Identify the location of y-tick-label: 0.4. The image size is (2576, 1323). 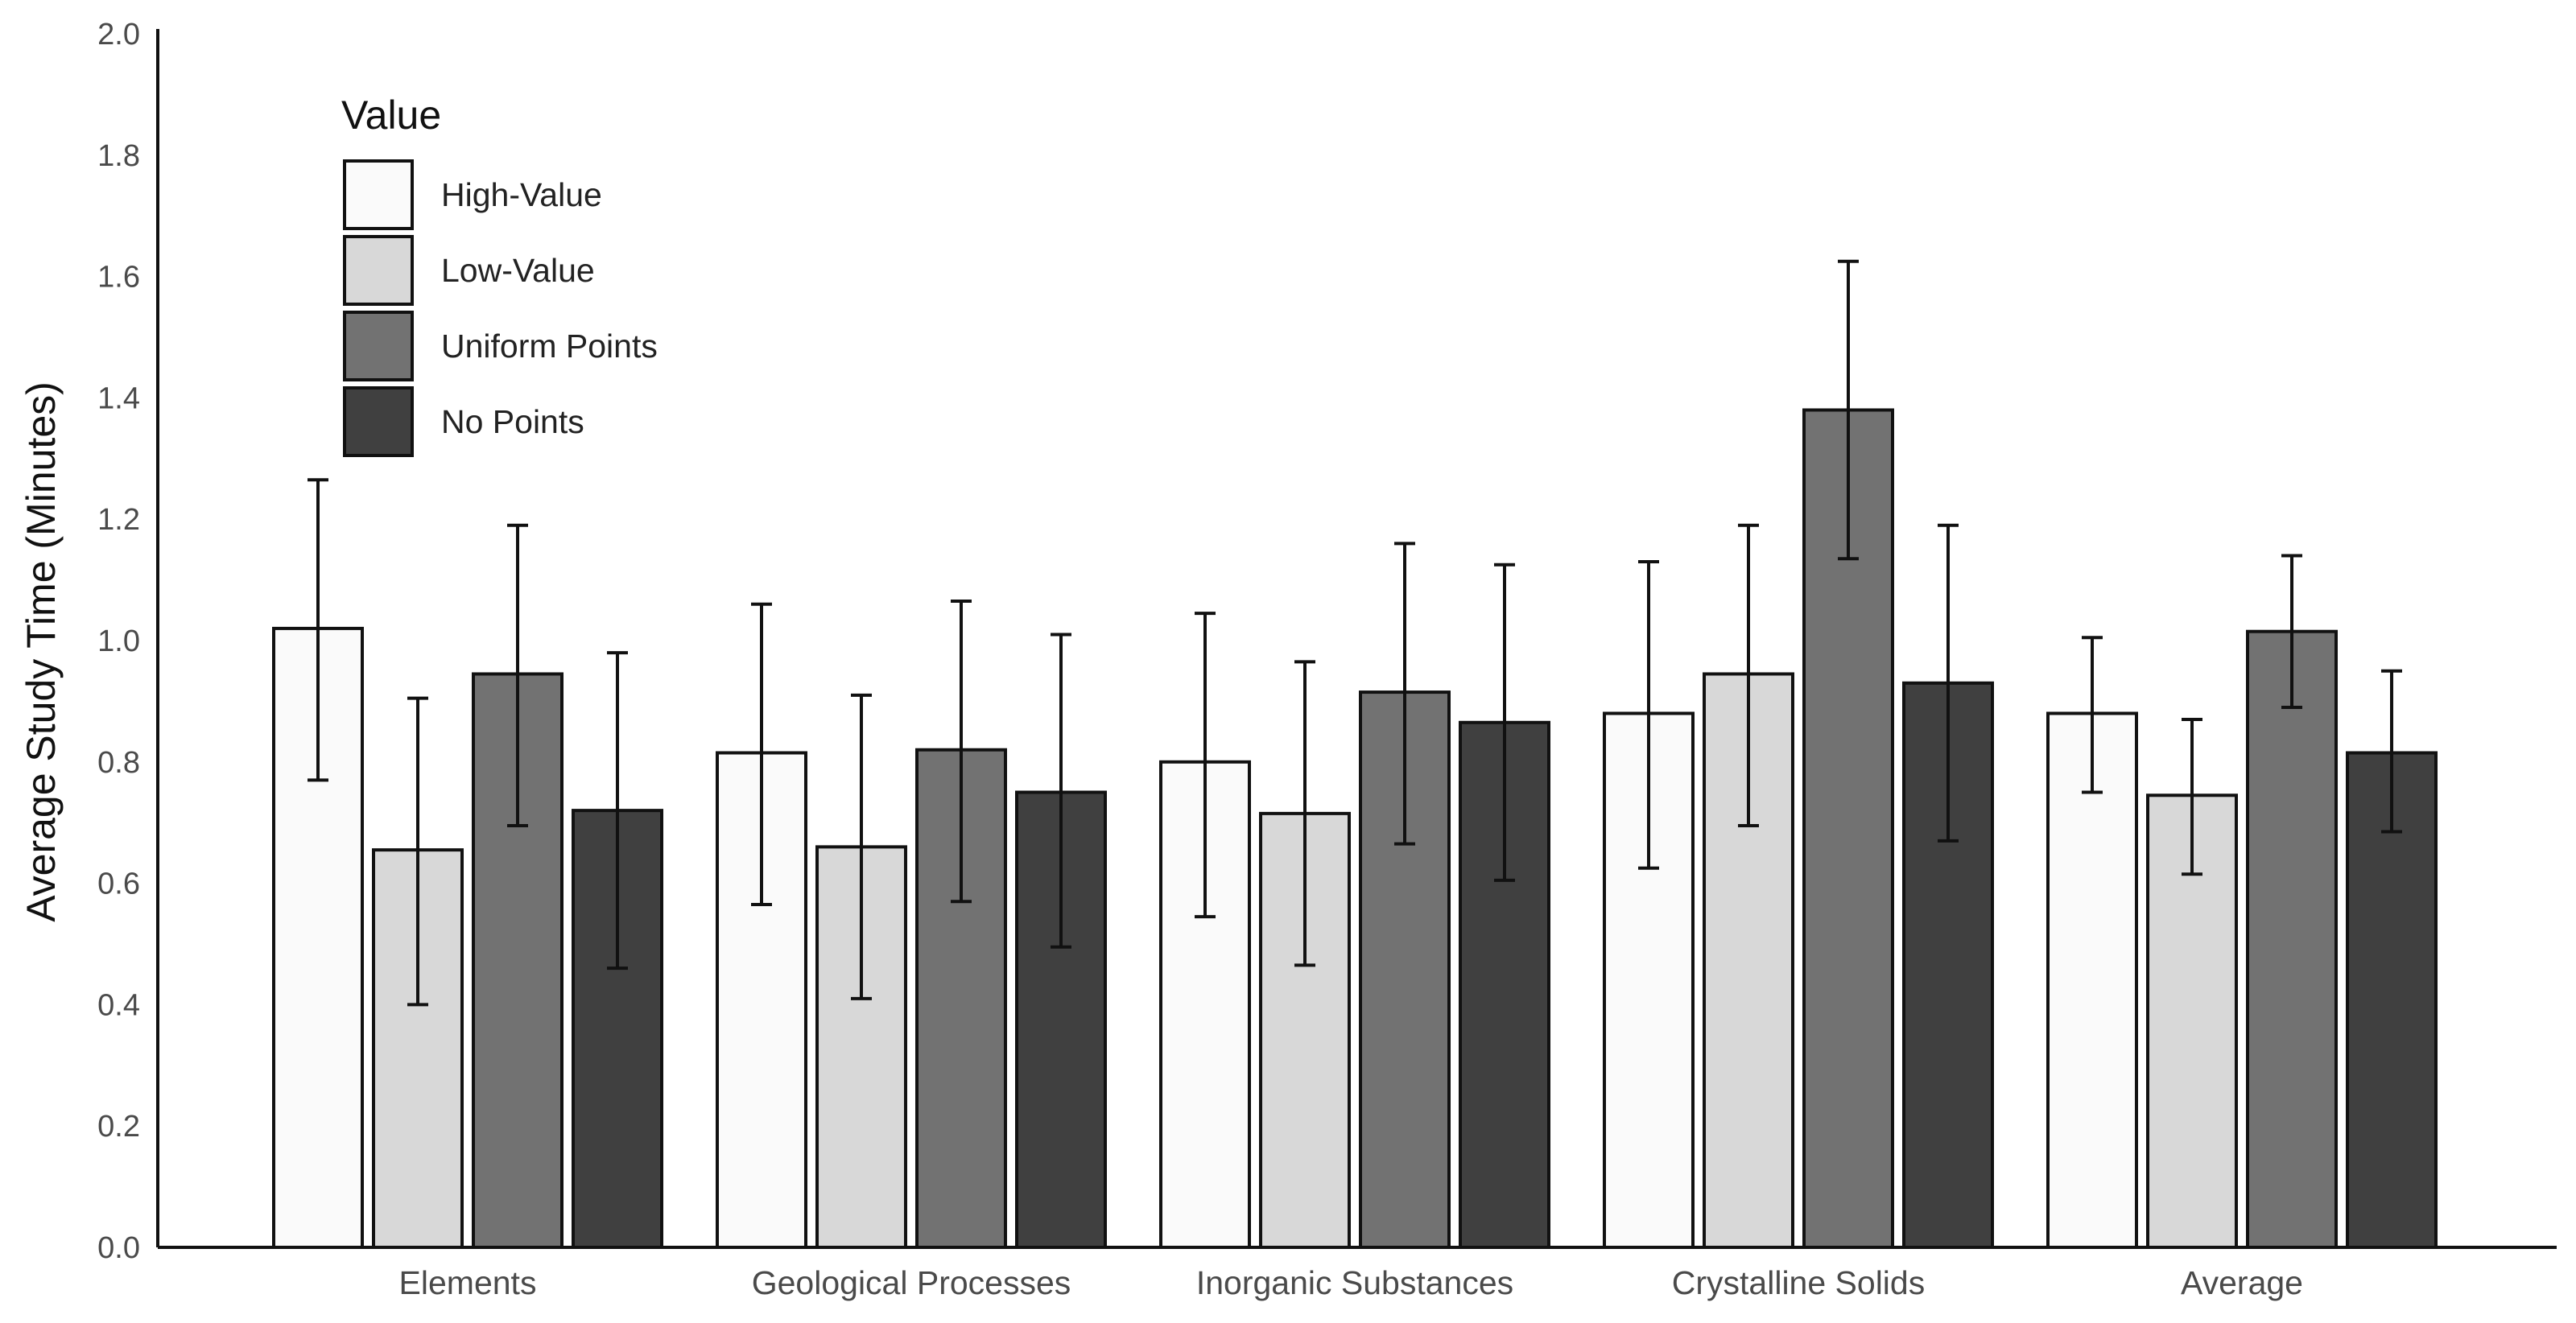
(118, 1005).